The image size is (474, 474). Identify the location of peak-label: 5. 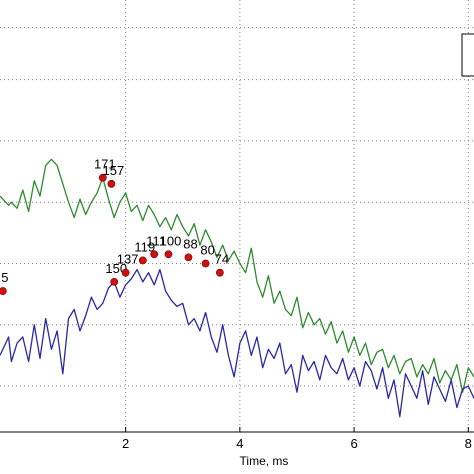
(4, 277).